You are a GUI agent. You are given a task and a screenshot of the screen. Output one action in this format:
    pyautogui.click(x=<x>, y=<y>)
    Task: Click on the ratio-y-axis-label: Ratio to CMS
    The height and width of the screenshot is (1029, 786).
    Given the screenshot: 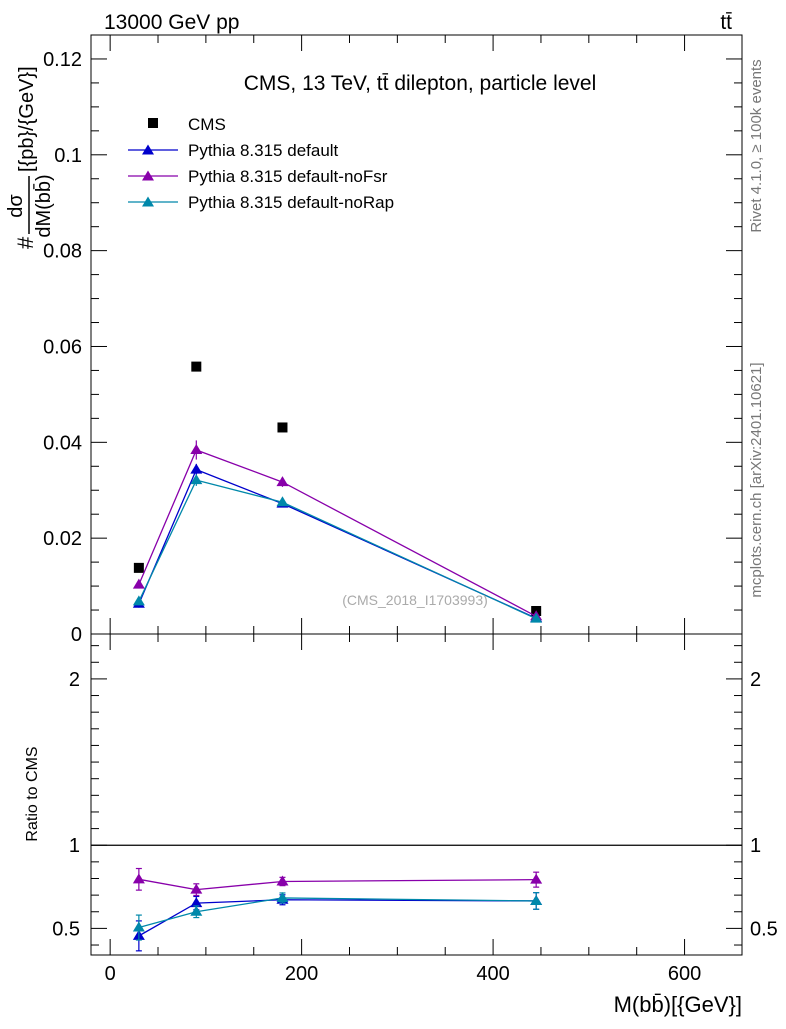 What is the action you would take?
    pyautogui.click(x=32, y=793)
    